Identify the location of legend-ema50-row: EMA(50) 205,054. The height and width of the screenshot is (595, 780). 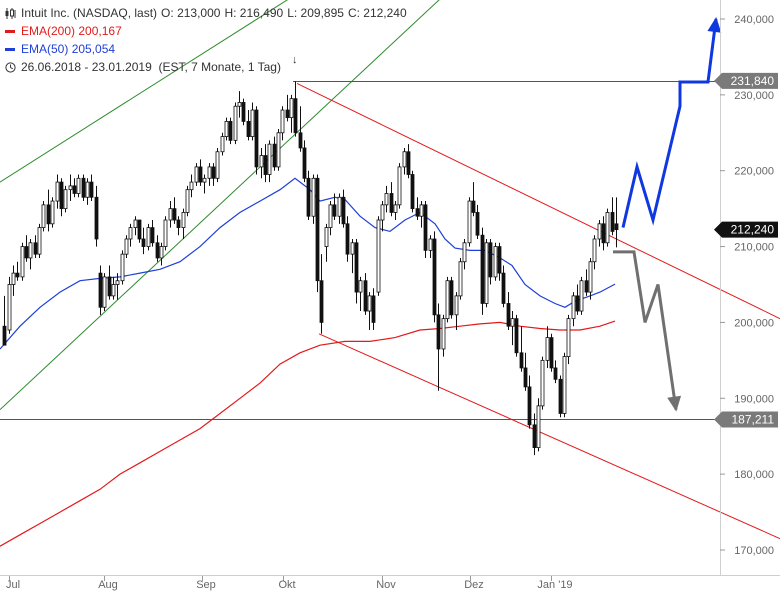
(206, 49).